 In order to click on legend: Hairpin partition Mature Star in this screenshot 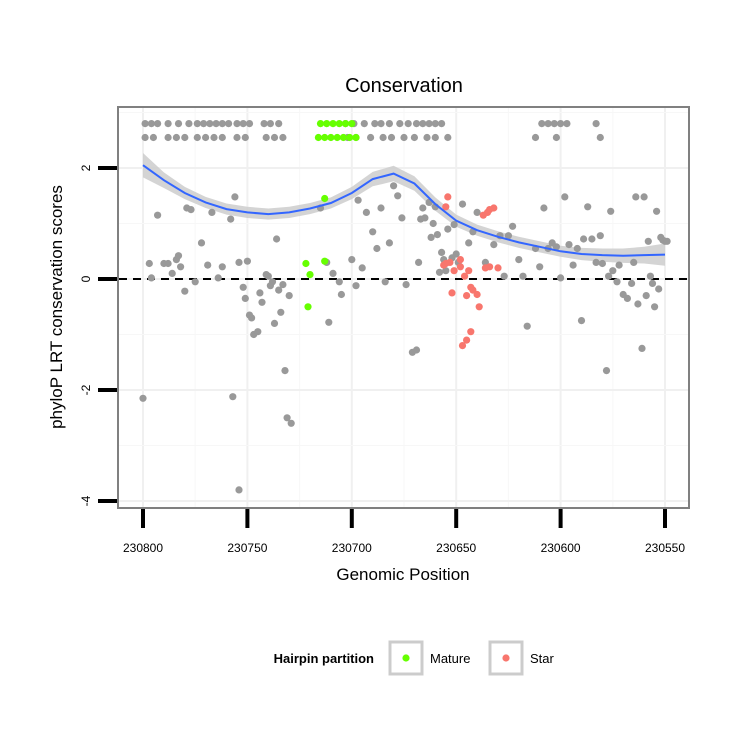, I will do `click(414, 658)`.